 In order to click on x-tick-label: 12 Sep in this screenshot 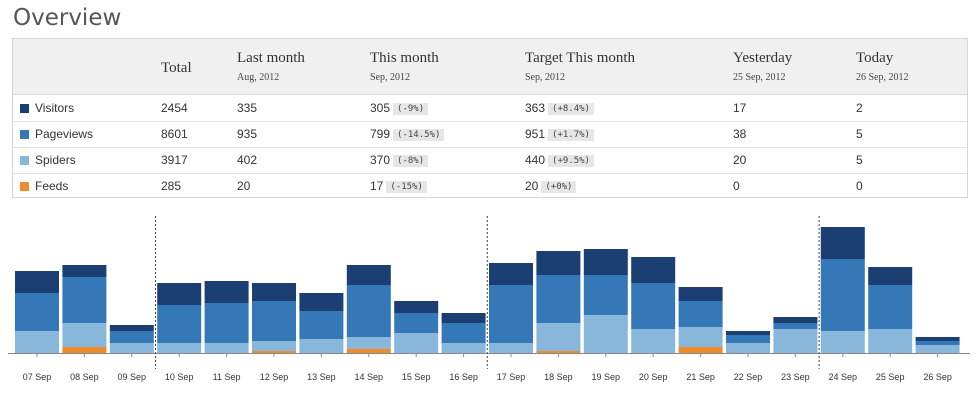, I will do `click(274, 377)`.